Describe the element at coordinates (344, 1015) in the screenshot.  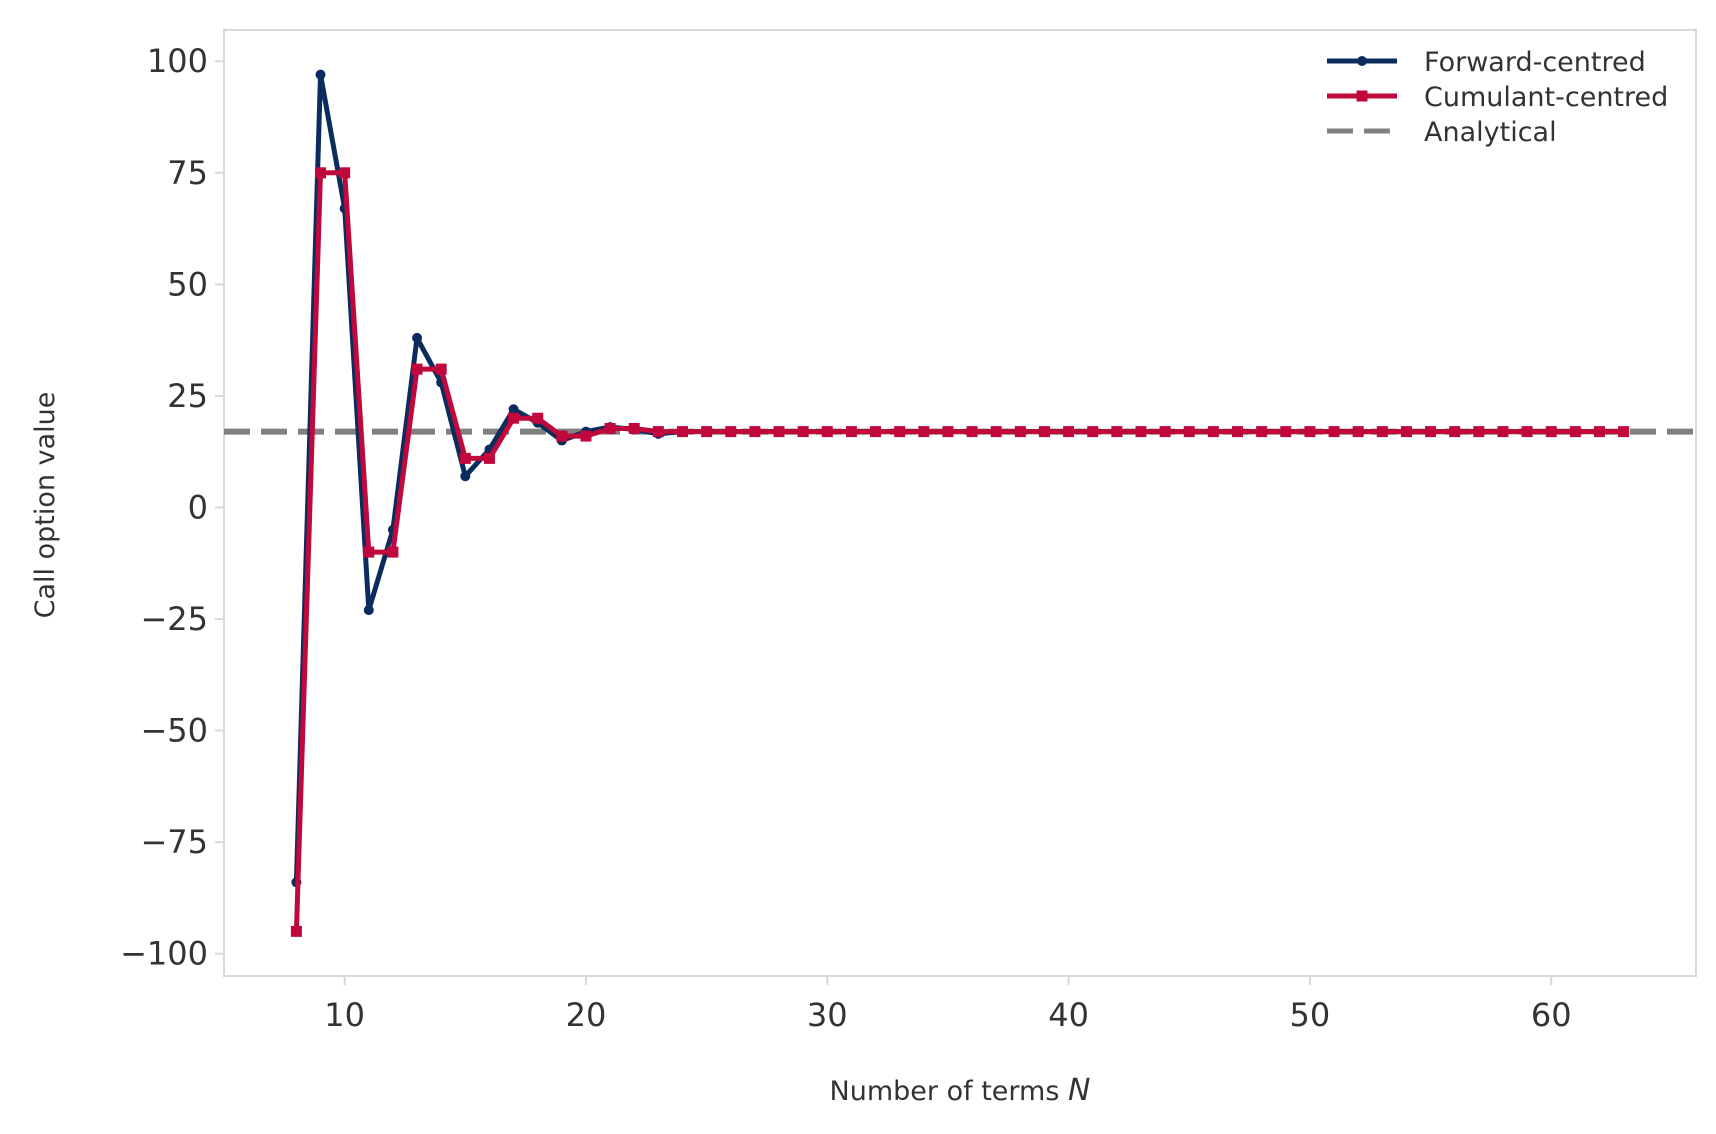
I see `x-tick-label: 10` at that location.